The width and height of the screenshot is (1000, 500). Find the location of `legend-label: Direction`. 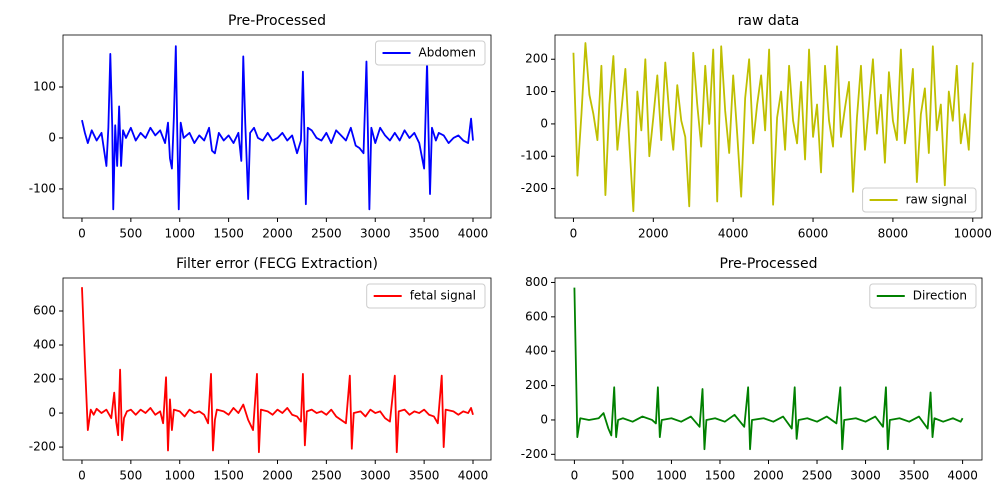

legend-label: Direction is located at coordinates (940, 296).